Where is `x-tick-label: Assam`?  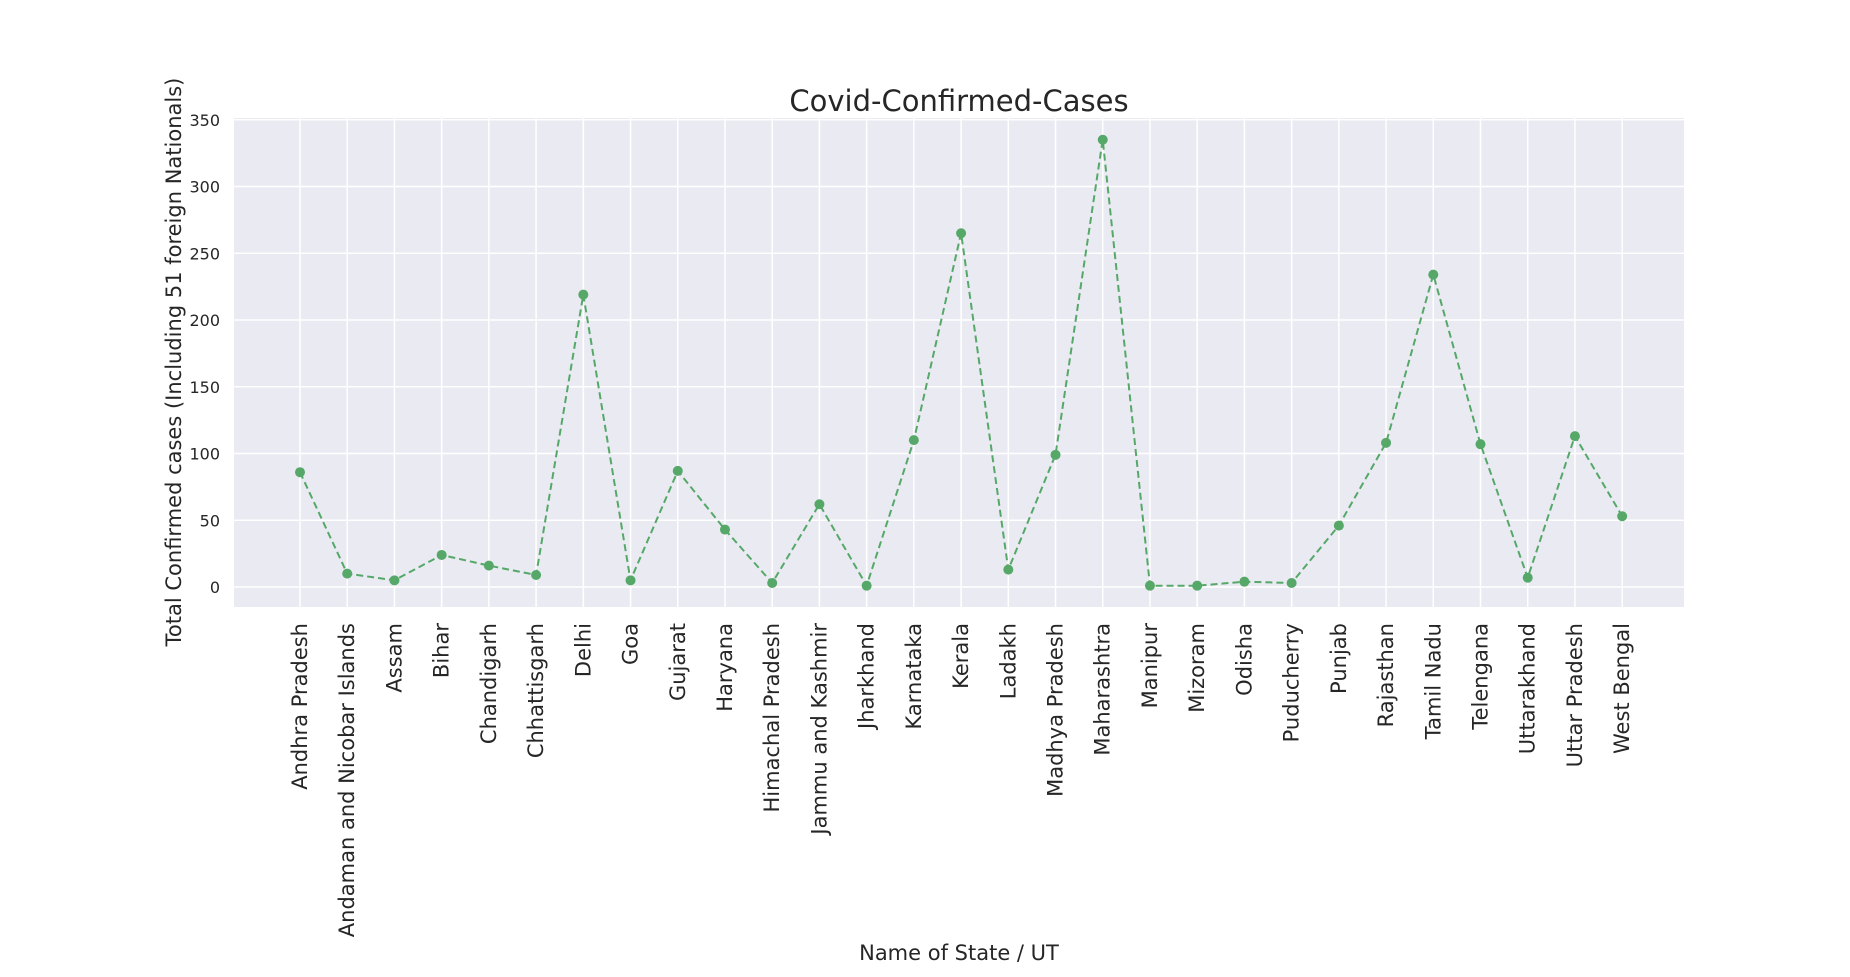
x-tick-label: Assam is located at coordinates (394, 658).